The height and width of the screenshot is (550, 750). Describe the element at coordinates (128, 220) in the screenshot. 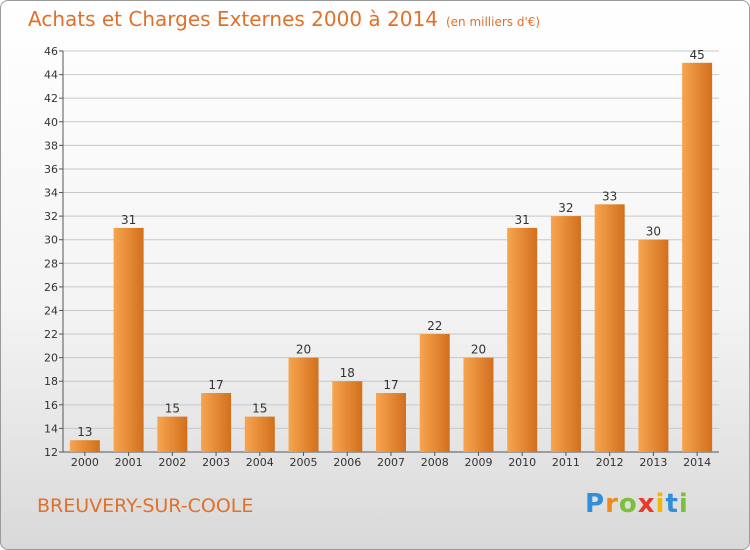

I see `value-label-2001: 31` at that location.